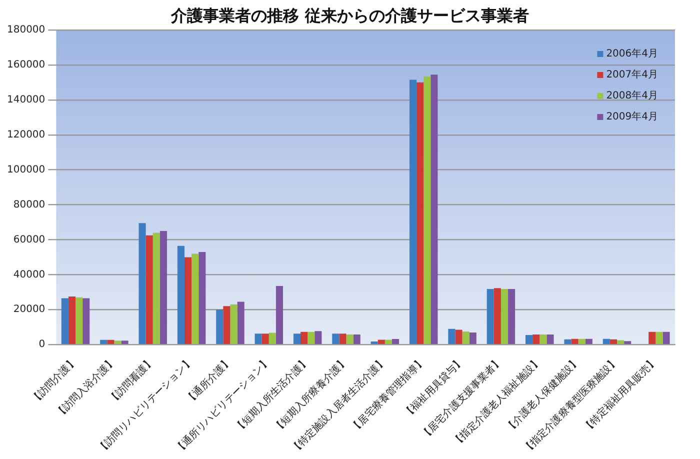 The width and height of the screenshot is (700, 459). Describe the element at coordinates (26, 170) in the screenshot. I see `y-tick-label: 100000` at that location.